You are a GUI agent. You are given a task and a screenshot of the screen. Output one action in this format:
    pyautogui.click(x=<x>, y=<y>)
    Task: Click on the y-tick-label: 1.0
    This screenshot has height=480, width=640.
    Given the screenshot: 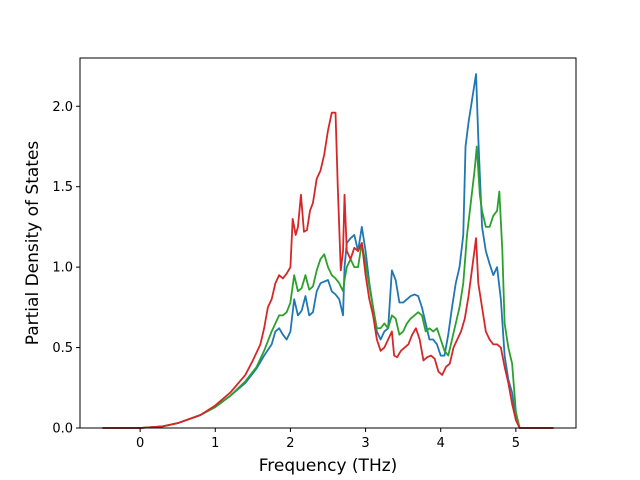 What is the action you would take?
    pyautogui.click(x=62, y=268)
    